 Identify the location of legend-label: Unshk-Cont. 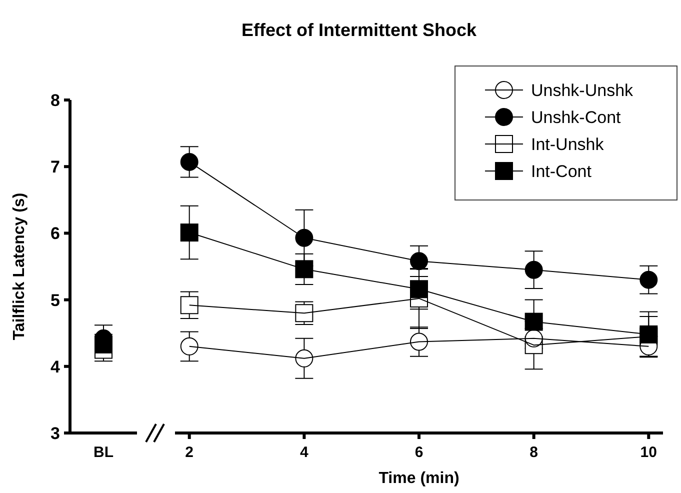
(576, 117).